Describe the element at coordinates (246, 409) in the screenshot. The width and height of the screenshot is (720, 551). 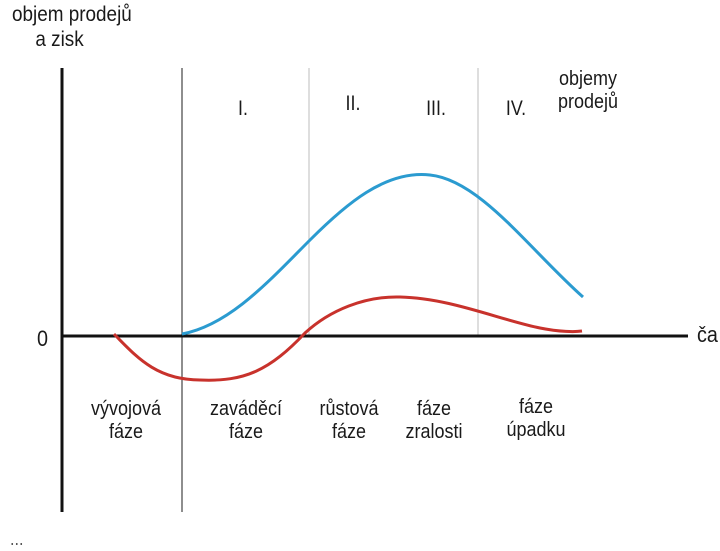
I see `phase-introduction-line-1: zaváděcí` at that location.